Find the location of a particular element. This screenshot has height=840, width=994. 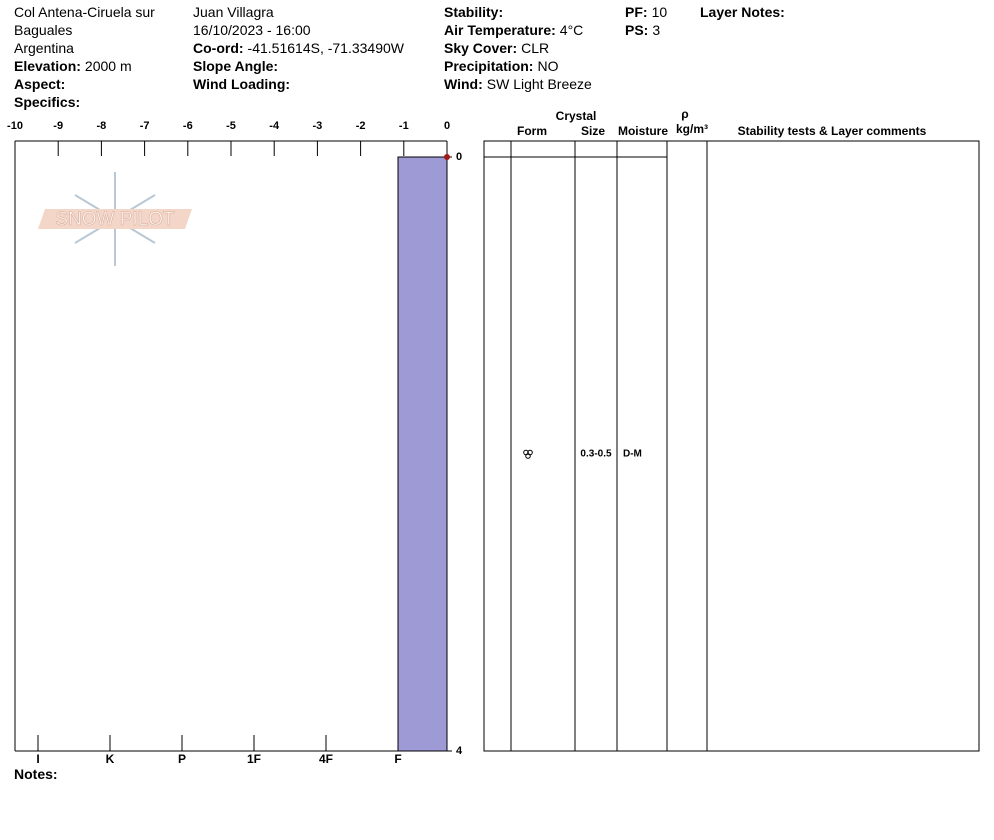

ps: PS: 3 is located at coordinates (642, 30).